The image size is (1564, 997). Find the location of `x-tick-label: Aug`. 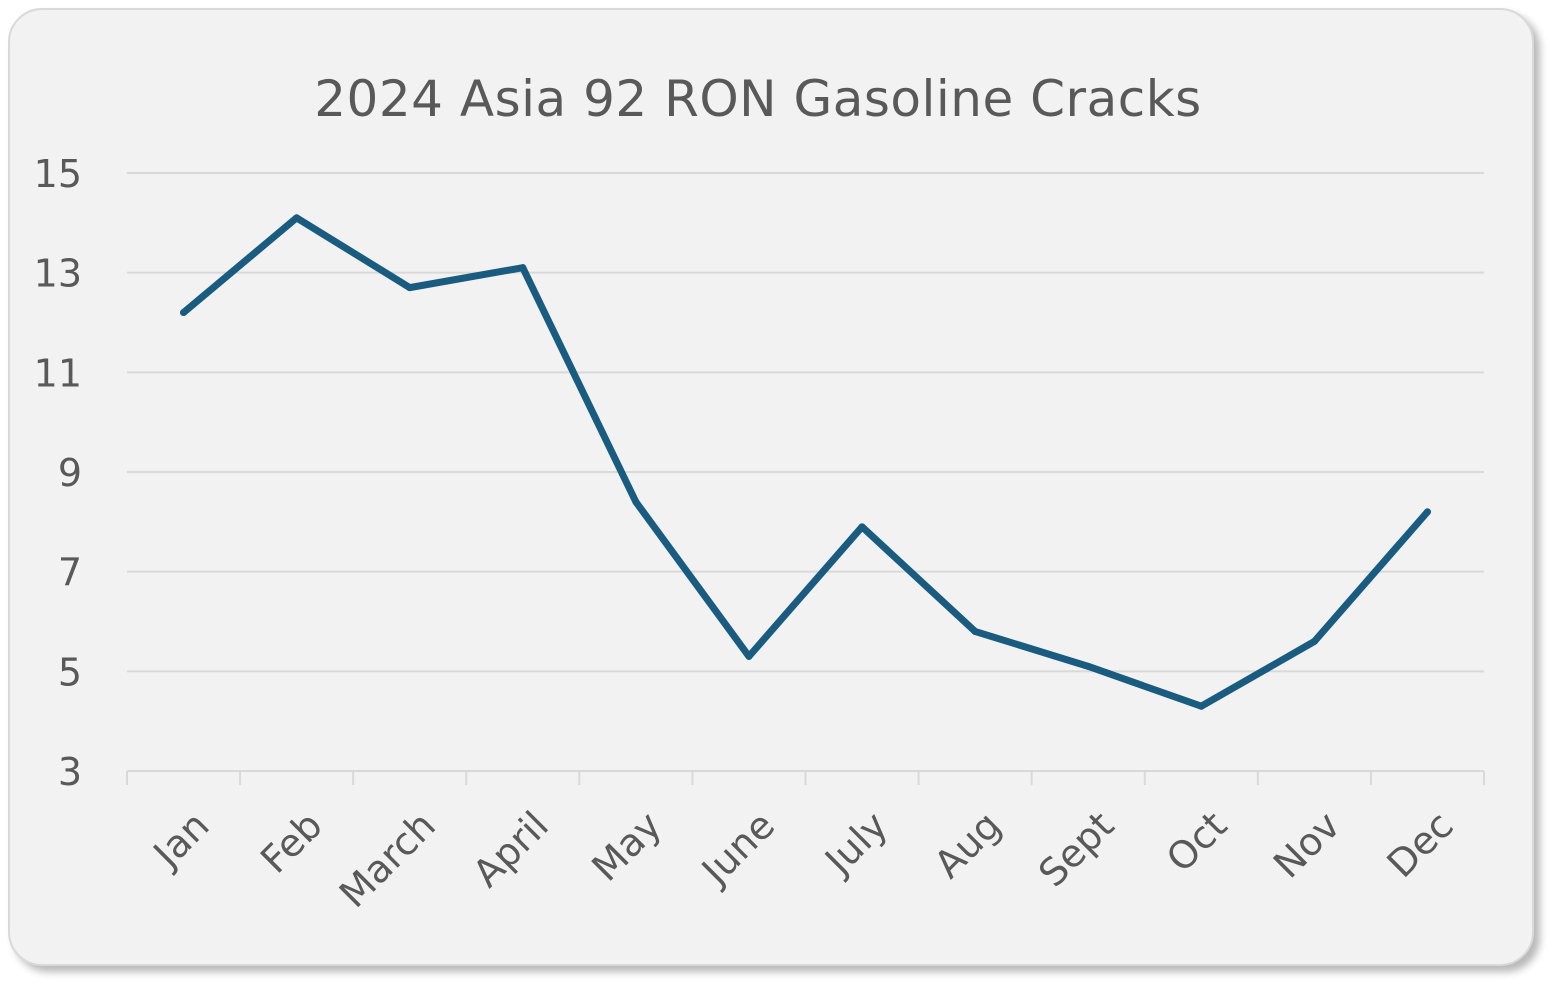

x-tick-label: Aug is located at coordinates (968, 845).